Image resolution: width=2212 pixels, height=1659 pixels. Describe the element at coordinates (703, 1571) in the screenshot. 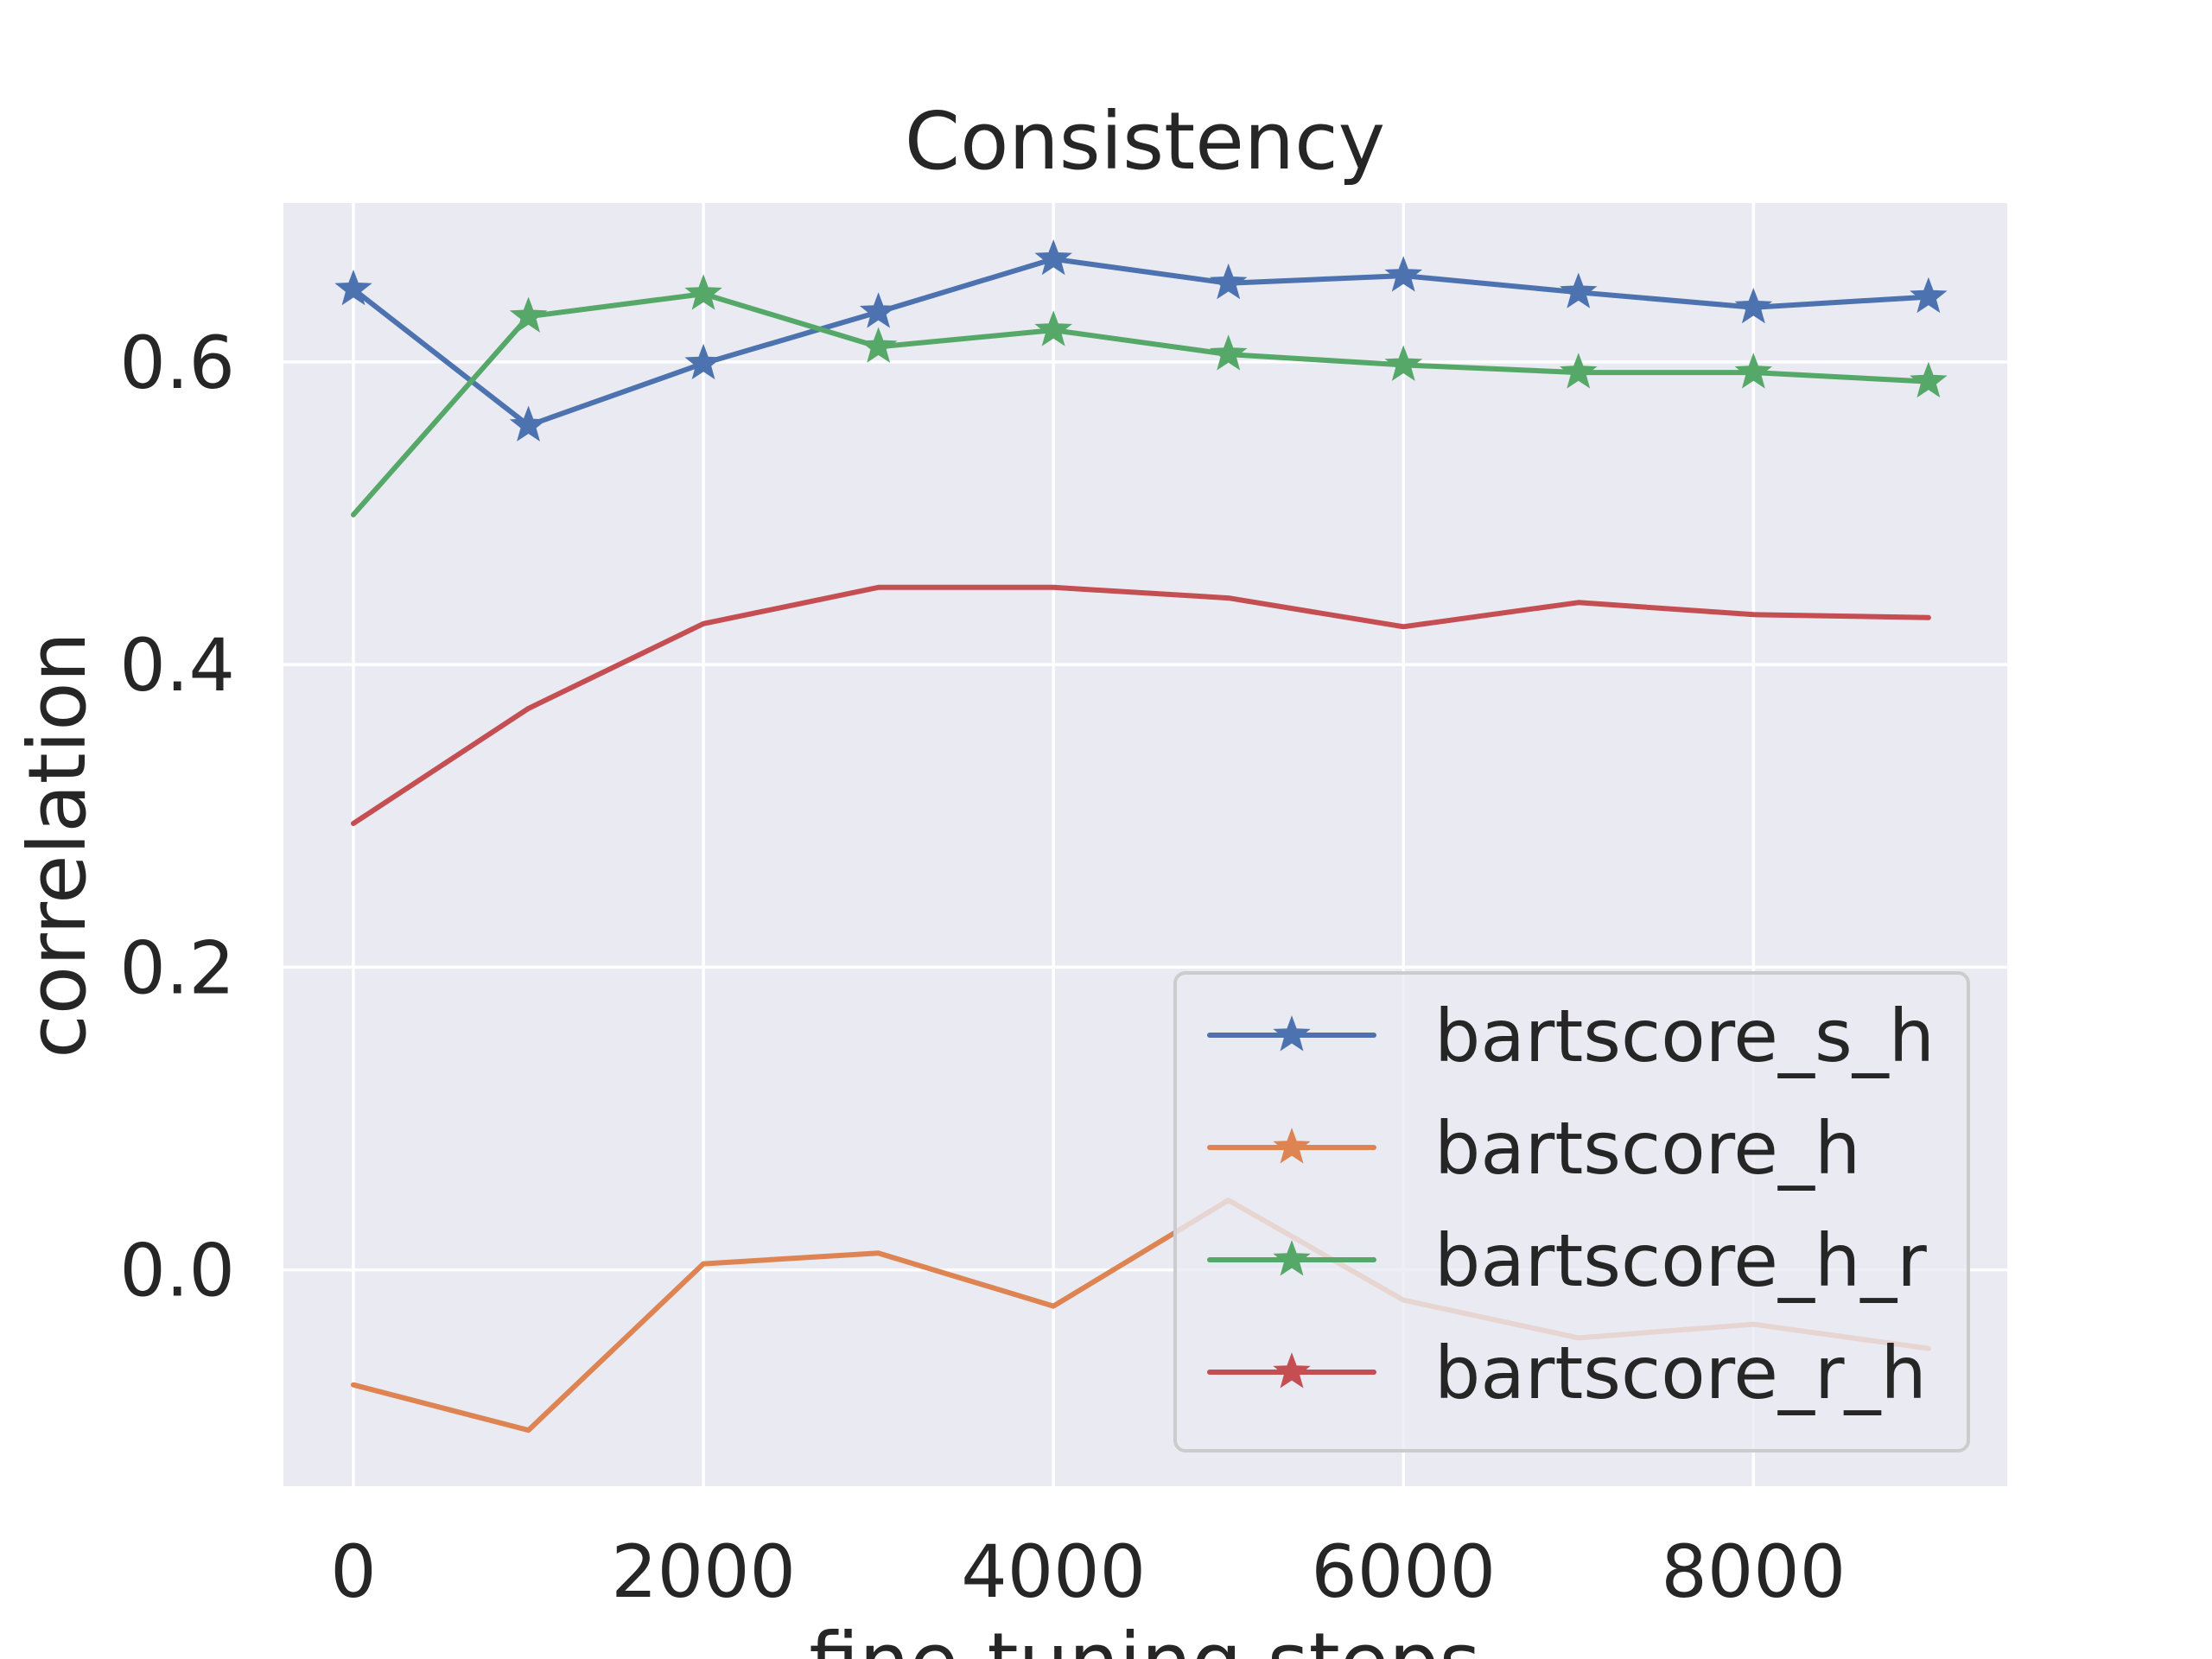

I see `x-tick-label: 2000` at that location.